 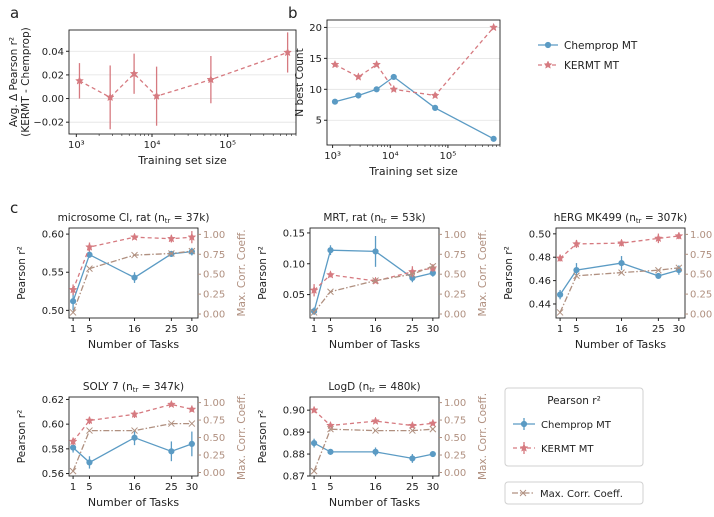 What do you see at coordinates (678, 329) in the screenshot?
I see `x-tick-label: 30` at bounding box center [678, 329].